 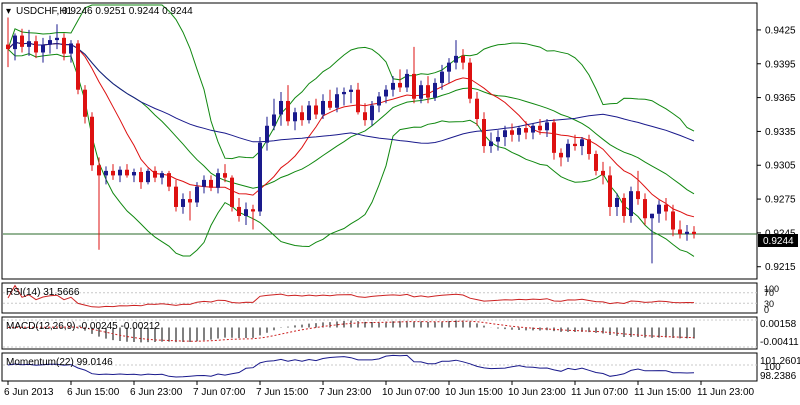 What do you see at coordinates (59, 362) in the screenshot?
I see `momentum-title: Momentum(22) 99.0146` at bounding box center [59, 362].